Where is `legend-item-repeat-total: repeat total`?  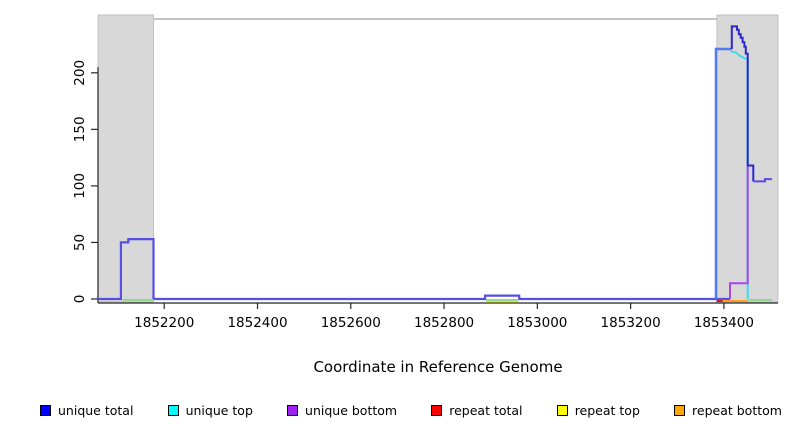
legend-item-repeat-total: repeat total is located at coordinates (477, 410).